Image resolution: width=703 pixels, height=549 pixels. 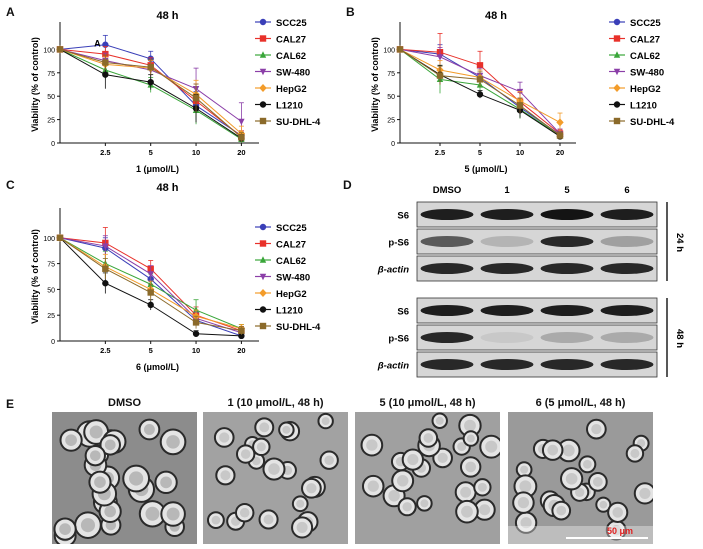 I want to click on blot-time-label: 24 h, so click(x=679, y=242).